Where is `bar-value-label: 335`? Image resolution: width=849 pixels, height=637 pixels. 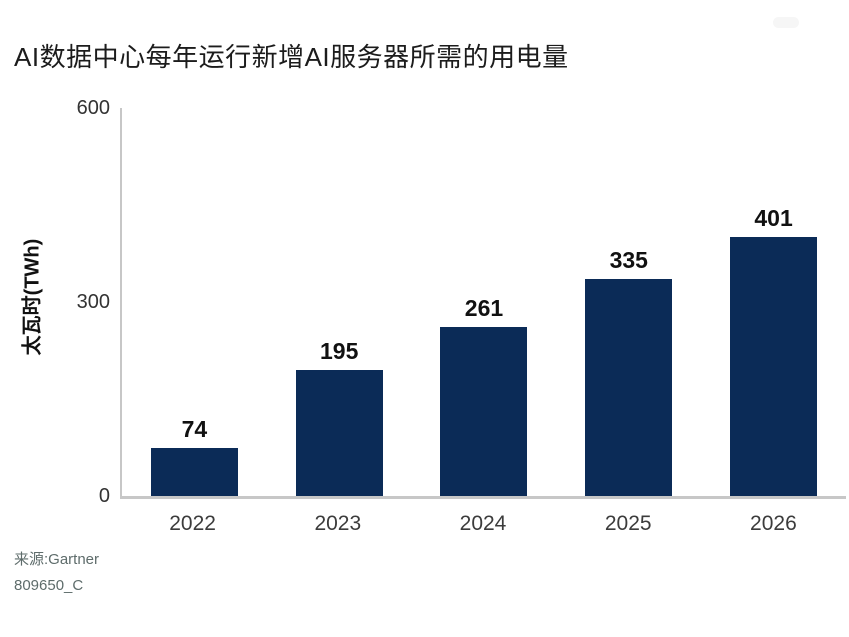 bar-value-label: 335 is located at coordinates (628, 260).